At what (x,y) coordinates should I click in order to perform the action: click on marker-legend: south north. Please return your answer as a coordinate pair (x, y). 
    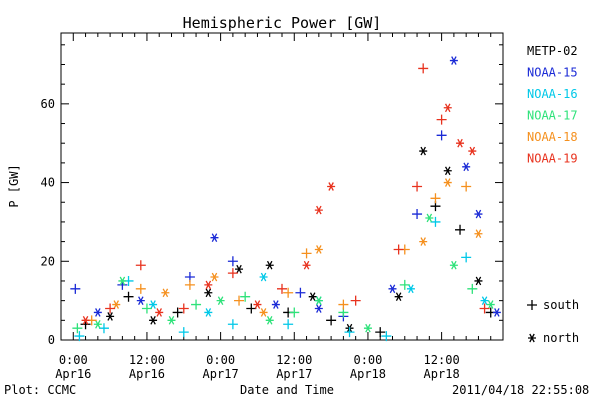
    Looking at the image, I should click on (553, 321).